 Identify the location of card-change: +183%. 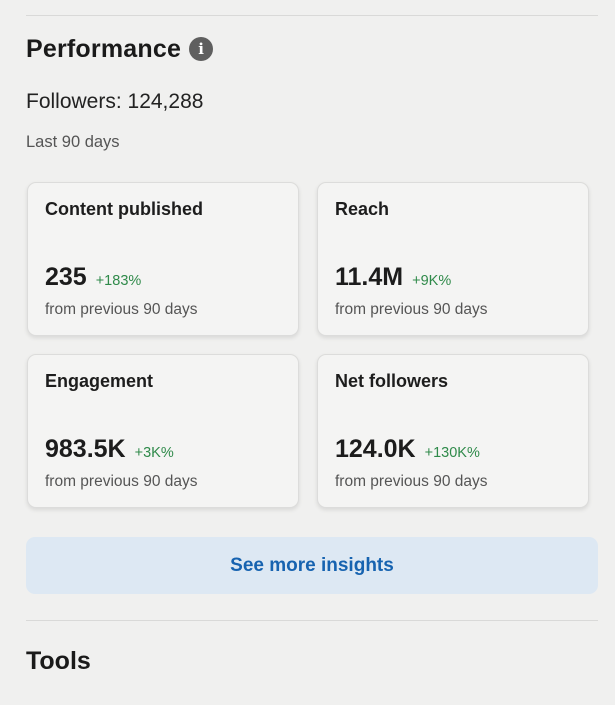
(118, 281).